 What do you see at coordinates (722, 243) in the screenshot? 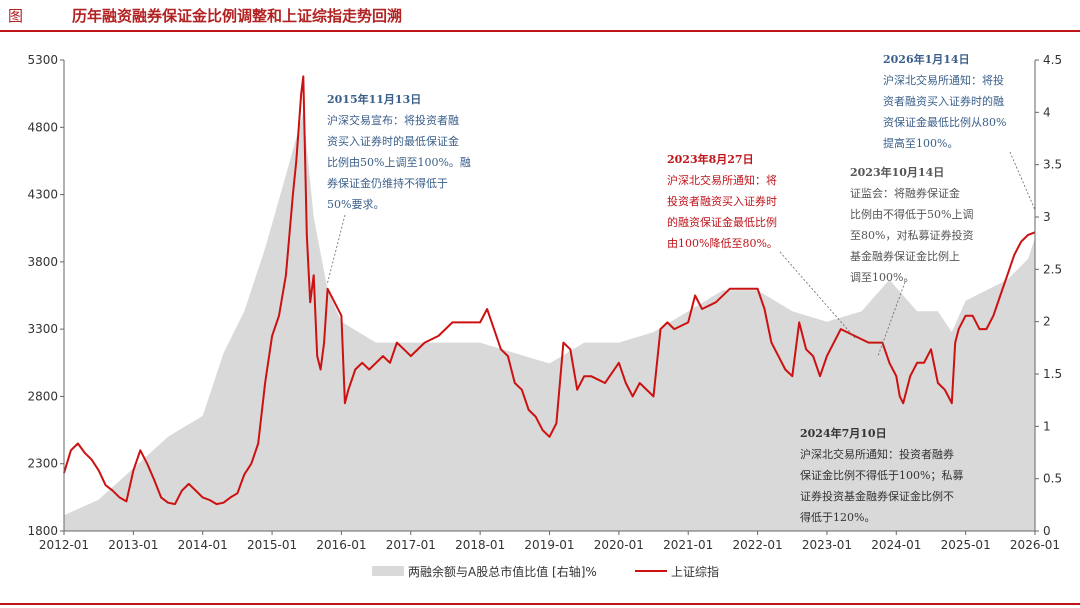
I see `annotation-line: 由100%降低至80%。` at bounding box center [722, 243].